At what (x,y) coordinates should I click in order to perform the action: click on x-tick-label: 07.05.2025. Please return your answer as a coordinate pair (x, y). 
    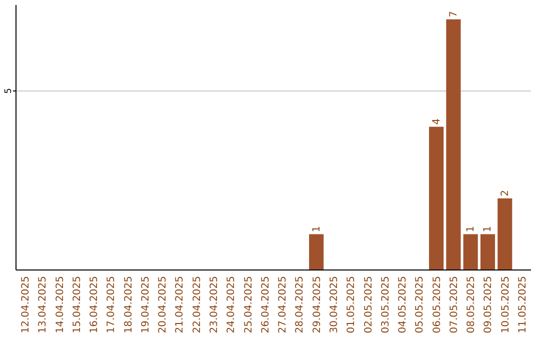
    Looking at the image, I should click on (454, 305).